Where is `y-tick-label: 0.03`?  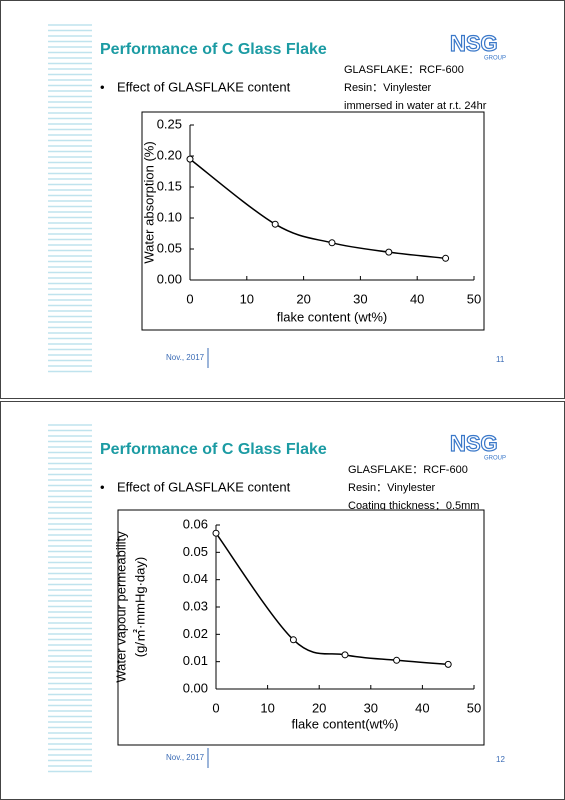
y-tick-label: 0.03 is located at coordinates (195, 605).